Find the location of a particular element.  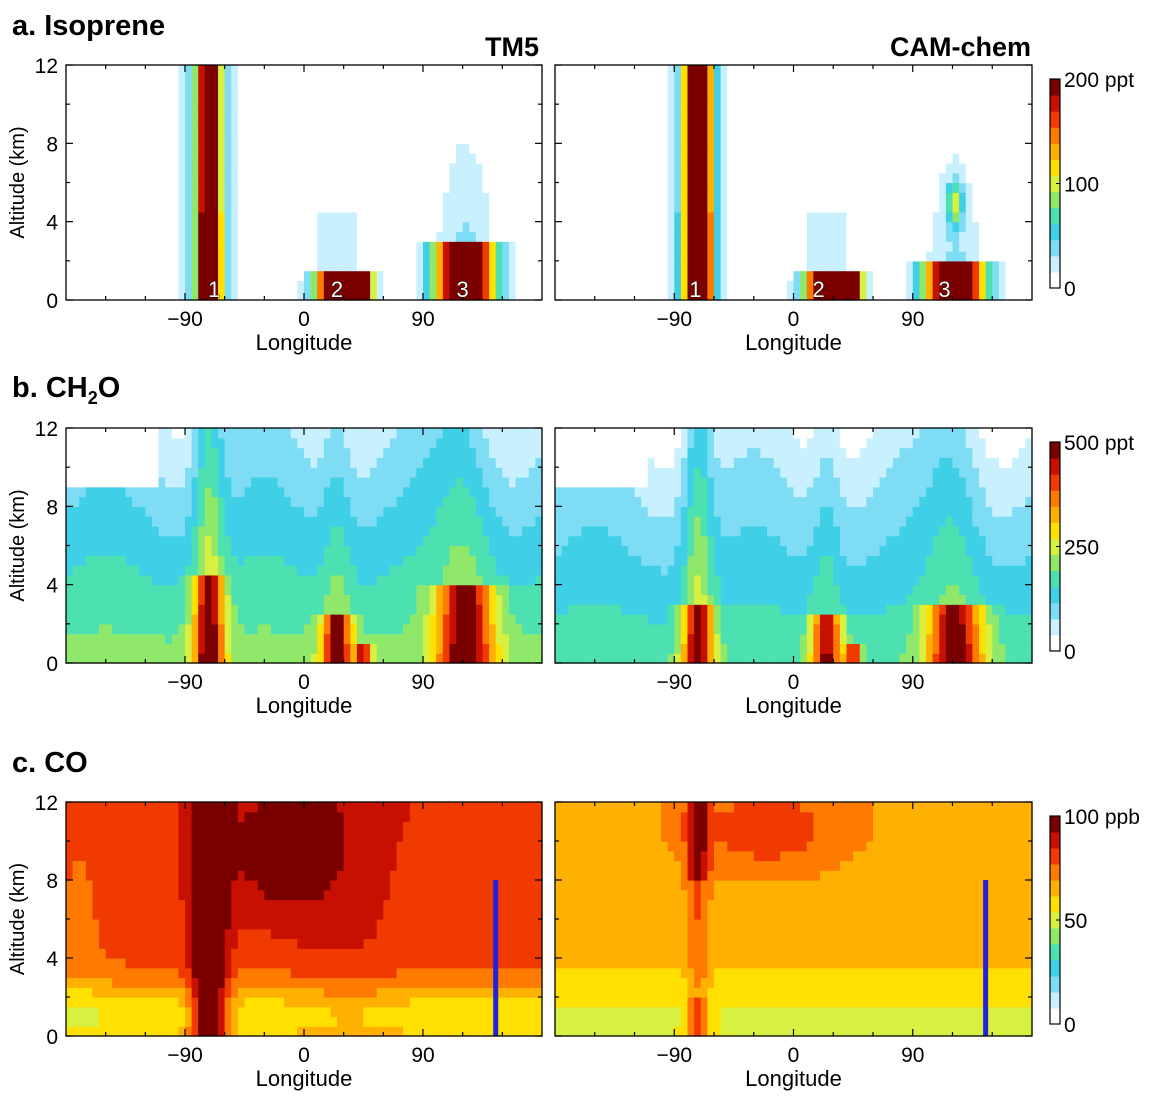

region-label: 1 is located at coordinates (695, 289).